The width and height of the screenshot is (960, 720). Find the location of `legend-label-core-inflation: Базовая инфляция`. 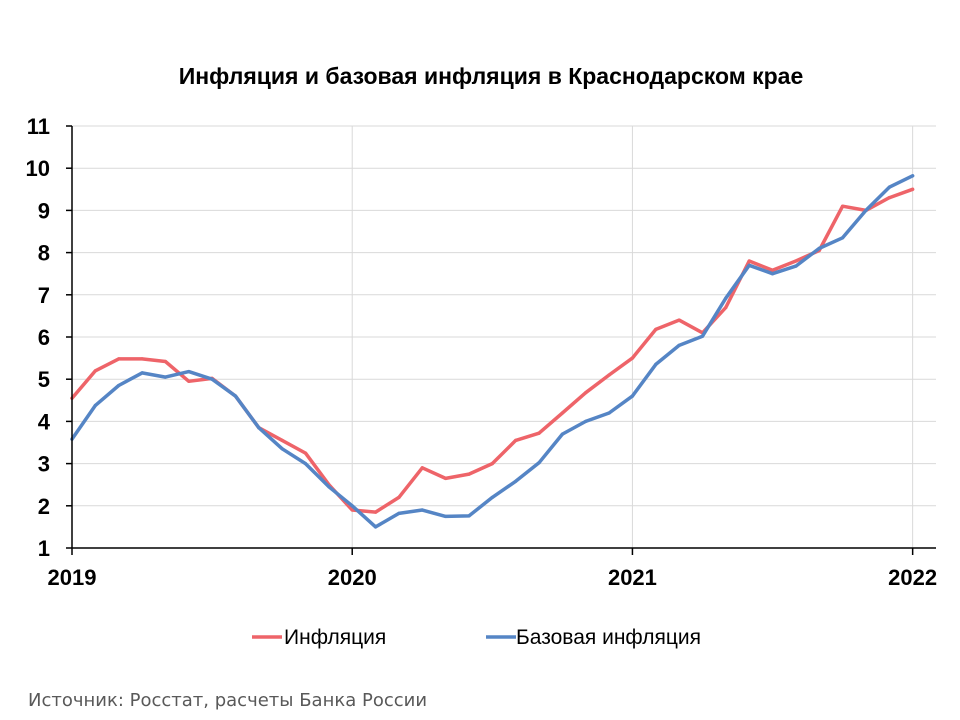

legend-label-core-inflation: Базовая инфляция is located at coordinates (608, 637).